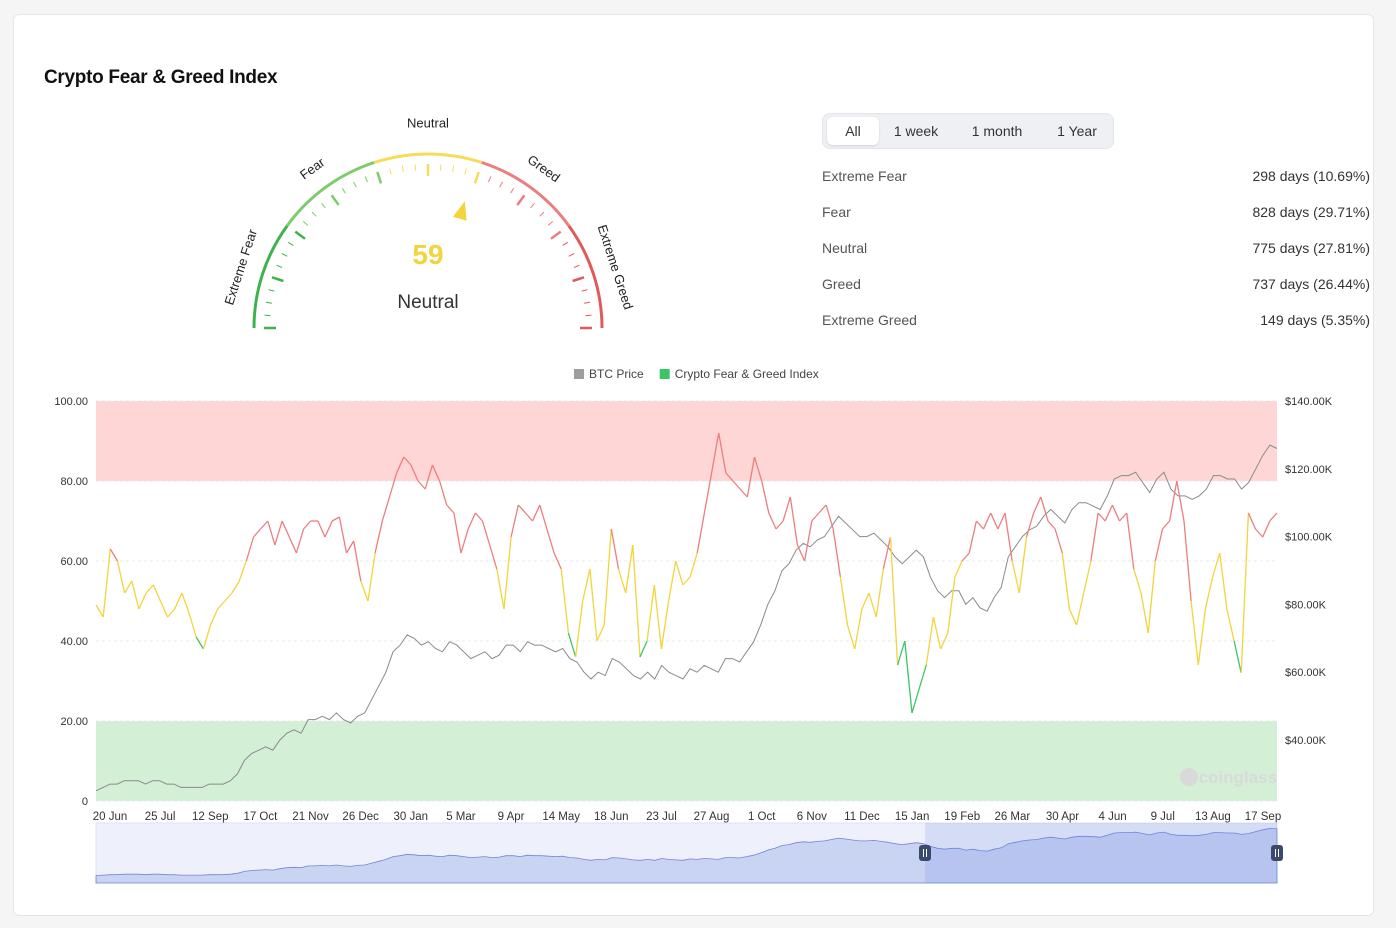  I want to click on x-axis-tick: 30 Apr, so click(1062, 817).